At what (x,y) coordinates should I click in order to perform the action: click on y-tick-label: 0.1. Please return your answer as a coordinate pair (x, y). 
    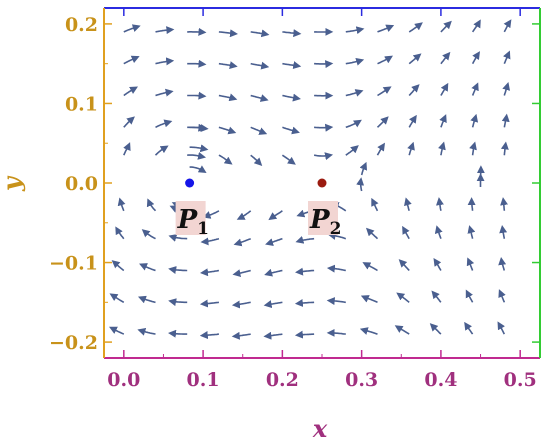
    Looking at the image, I should click on (81, 104).